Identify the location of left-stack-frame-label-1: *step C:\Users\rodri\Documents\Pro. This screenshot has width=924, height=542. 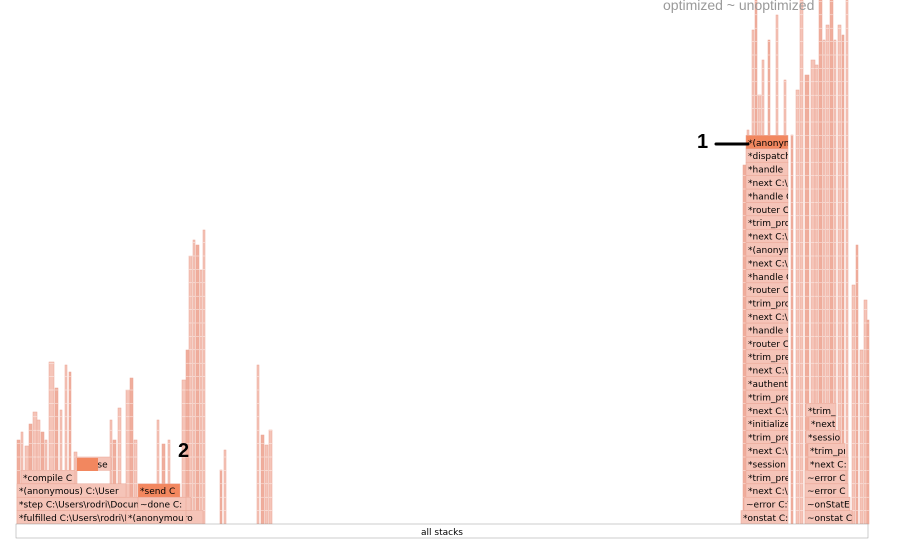
(99, 506).